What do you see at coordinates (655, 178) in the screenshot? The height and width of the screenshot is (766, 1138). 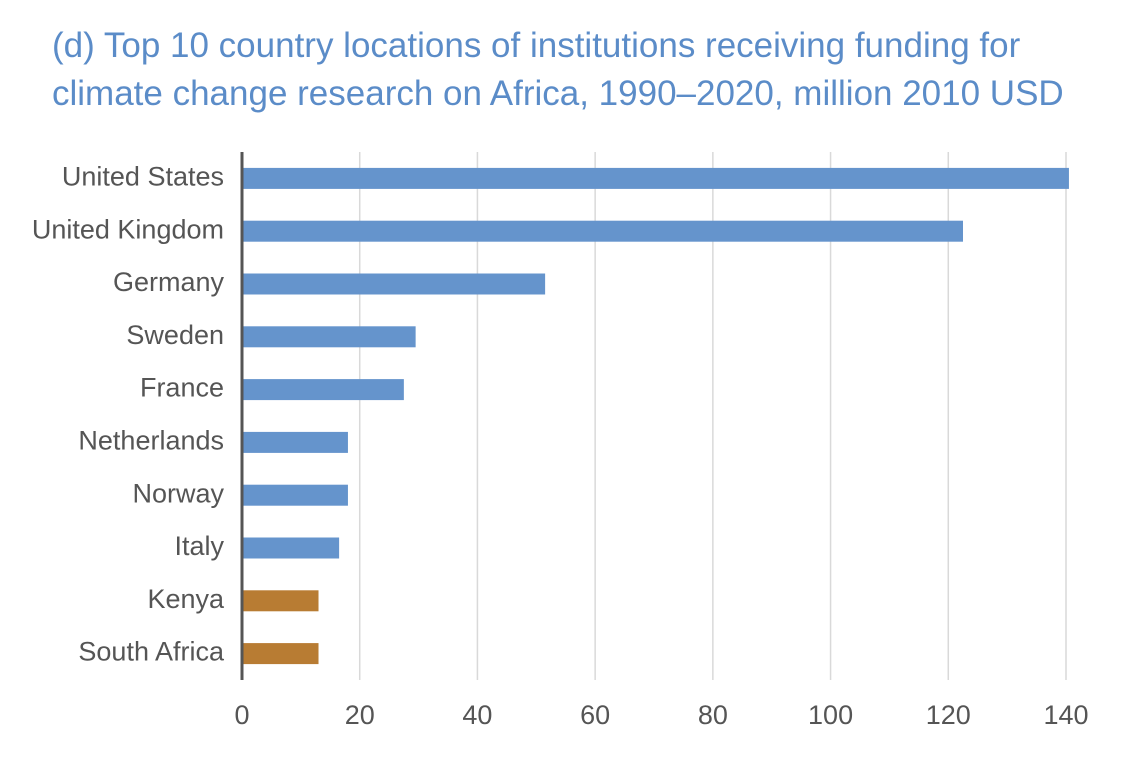 I see `bar-united-states` at bounding box center [655, 178].